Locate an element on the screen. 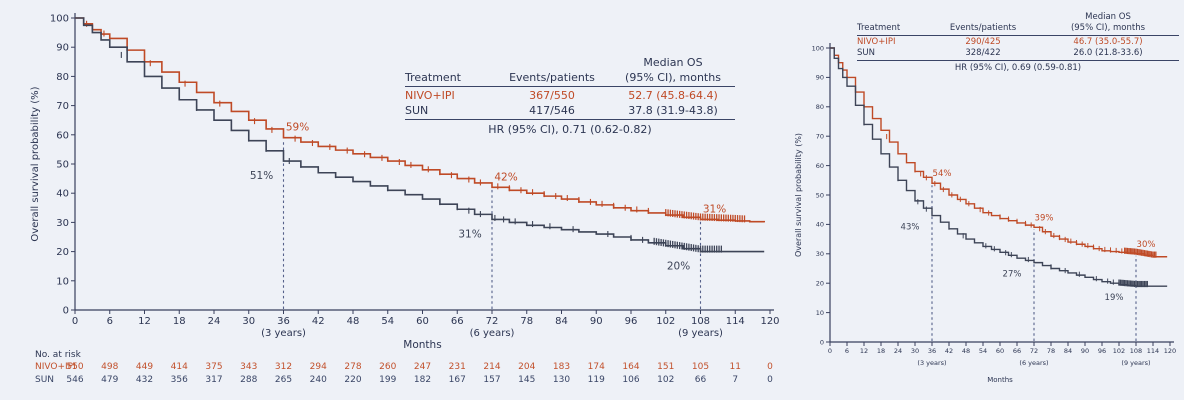  percent-label-72-sun: 31% is located at coordinates (469, 234).